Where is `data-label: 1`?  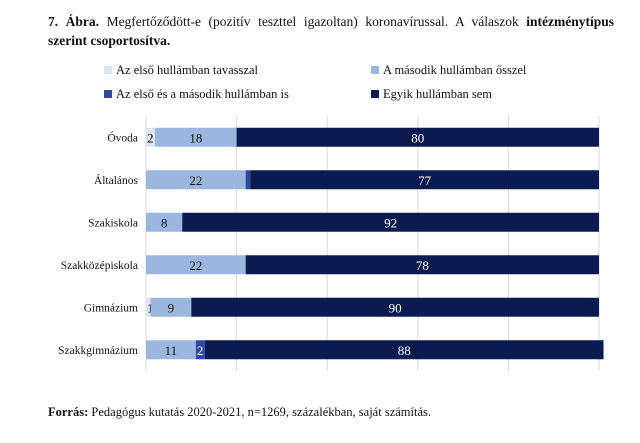 data-label: 1 is located at coordinates (150, 307).